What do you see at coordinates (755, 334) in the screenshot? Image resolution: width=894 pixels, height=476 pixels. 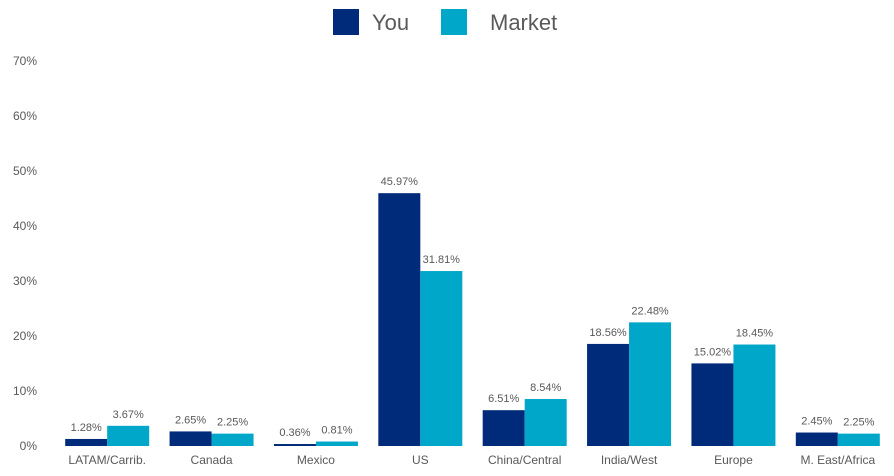 I see `data-label: 18.45%` at bounding box center [755, 334].